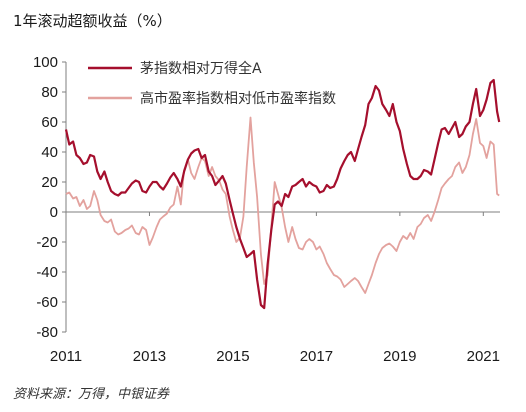  I want to click on source-note: 资料来源：万得，中银证券, so click(91, 394).